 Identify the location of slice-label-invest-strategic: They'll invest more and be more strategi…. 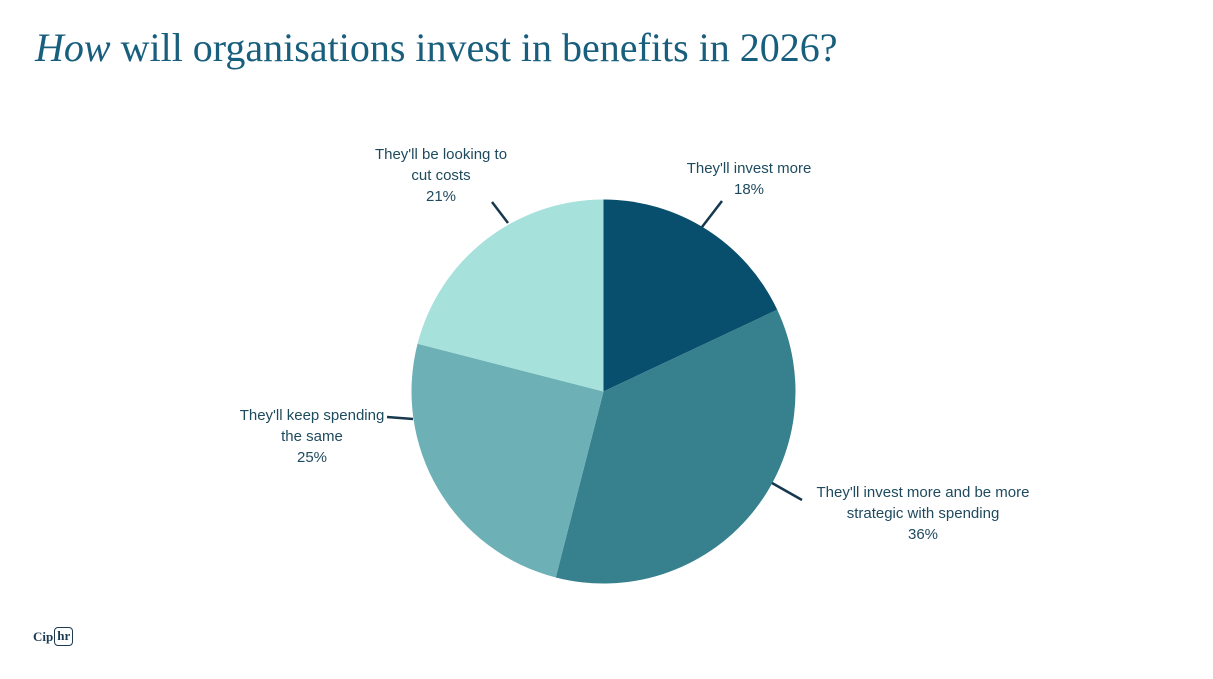
(923, 513).